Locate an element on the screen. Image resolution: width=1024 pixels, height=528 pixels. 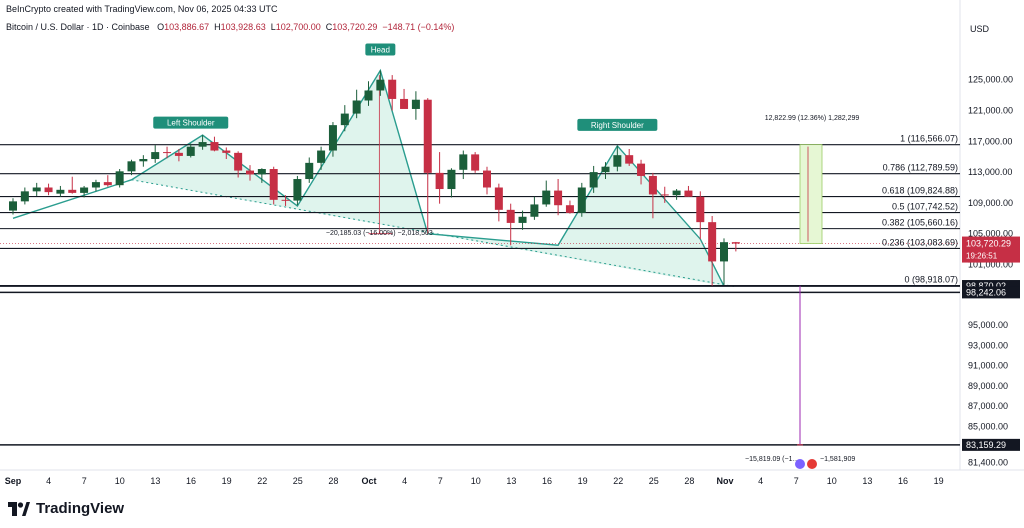
price-tag-text: 98,870.02 is located at coordinates (986, 286).